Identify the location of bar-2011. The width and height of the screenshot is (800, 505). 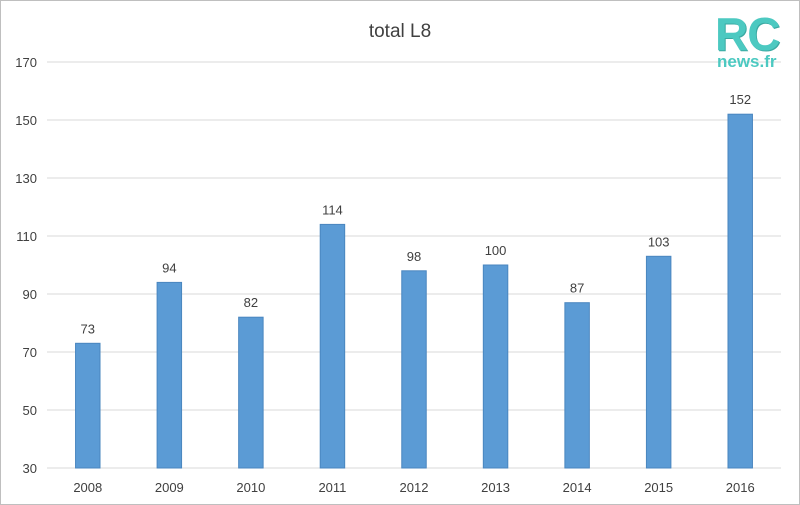
(332, 346).